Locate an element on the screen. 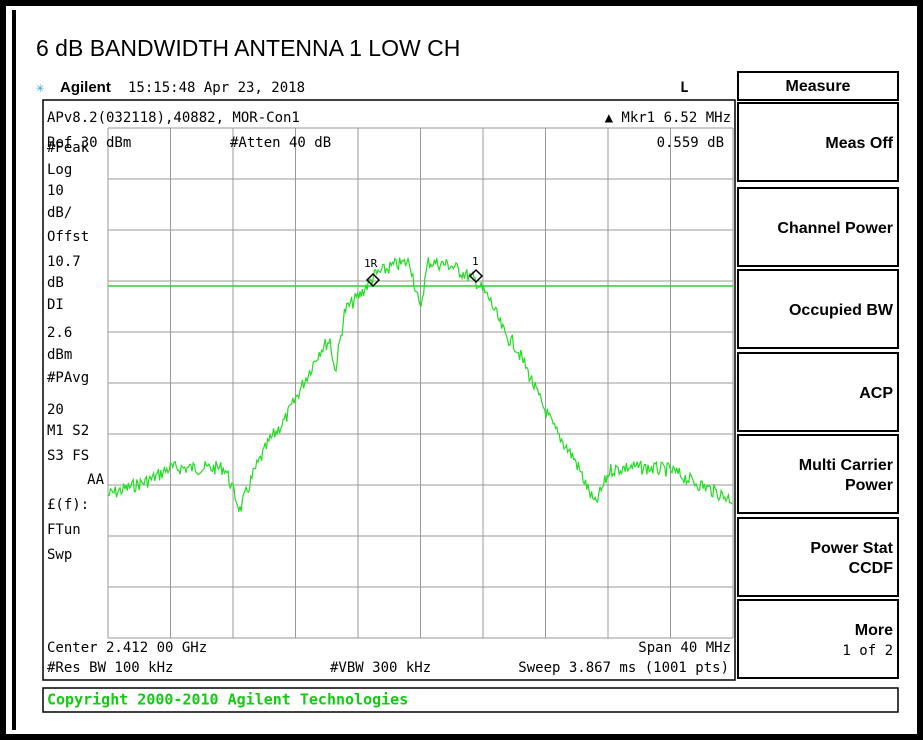  annotation: FTun is located at coordinates (64, 530).